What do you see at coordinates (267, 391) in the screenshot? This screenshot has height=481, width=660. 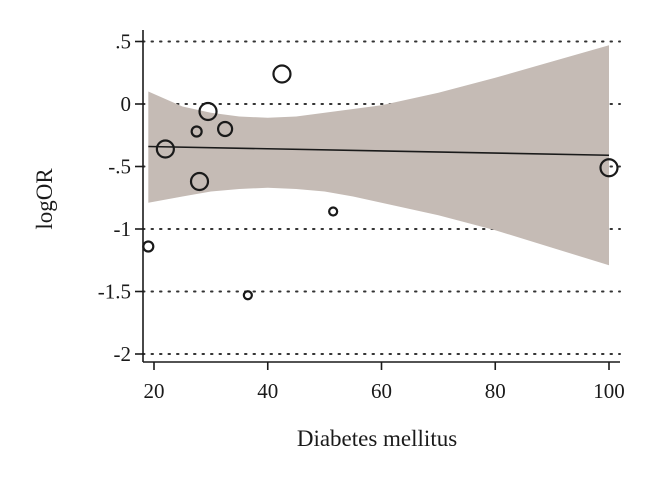 I see `x-tick-label: 40` at bounding box center [267, 391].